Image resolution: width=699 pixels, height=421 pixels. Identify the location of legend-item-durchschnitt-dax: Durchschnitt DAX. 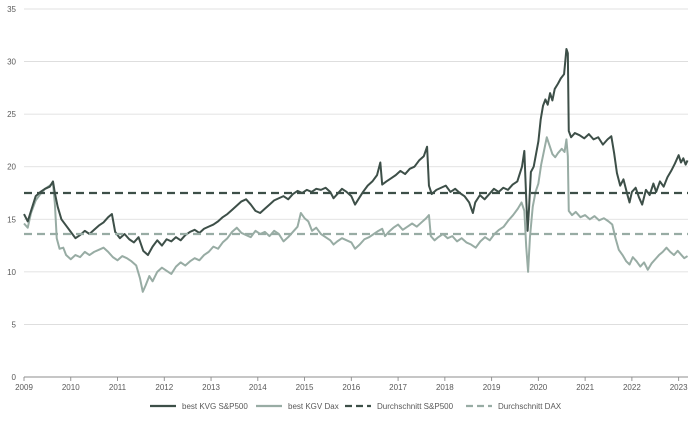
(514, 406).